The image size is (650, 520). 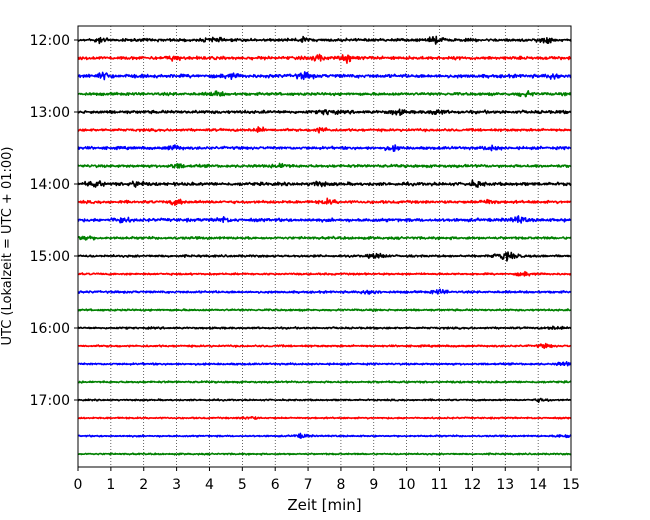 I want to click on x-tick-label: 5, so click(x=242, y=485).